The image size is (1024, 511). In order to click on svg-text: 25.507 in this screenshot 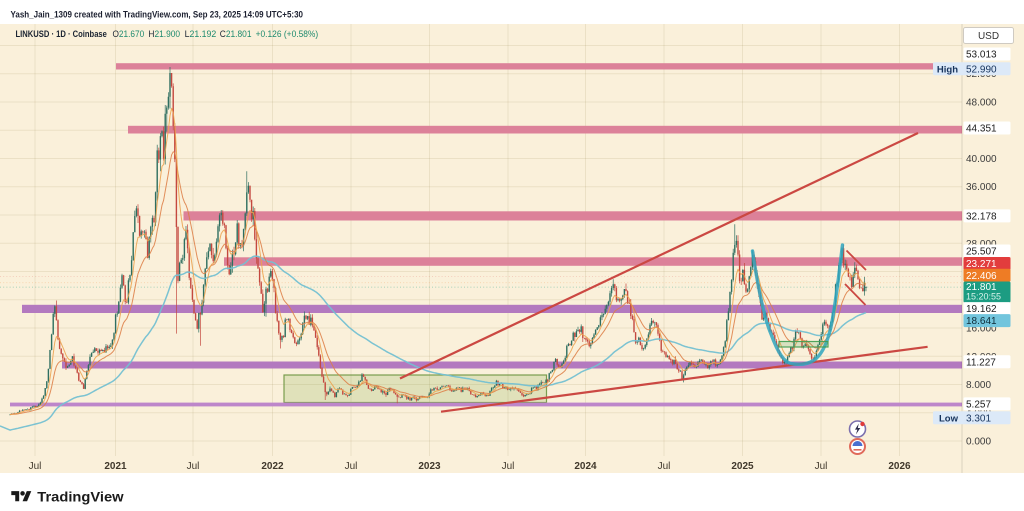, I will do `click(981, 252)`.